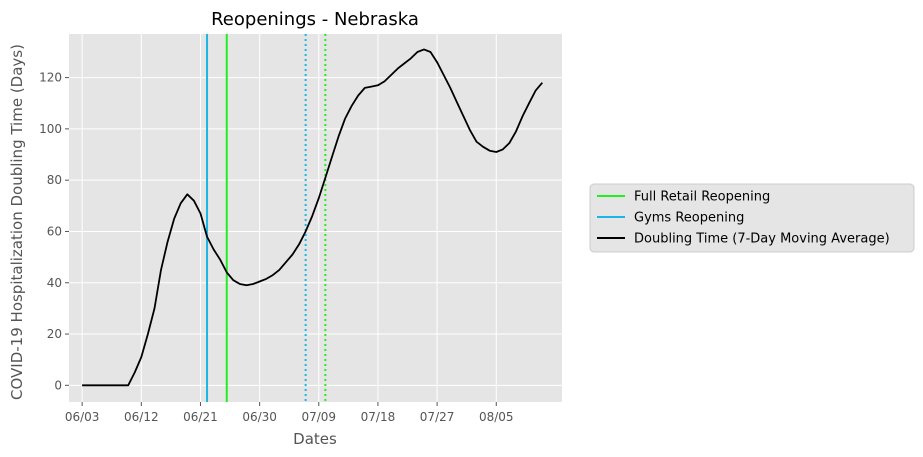 This screenshot has height=457, width=923. I want to click on y-tick-label: 20, so click(54, 334).